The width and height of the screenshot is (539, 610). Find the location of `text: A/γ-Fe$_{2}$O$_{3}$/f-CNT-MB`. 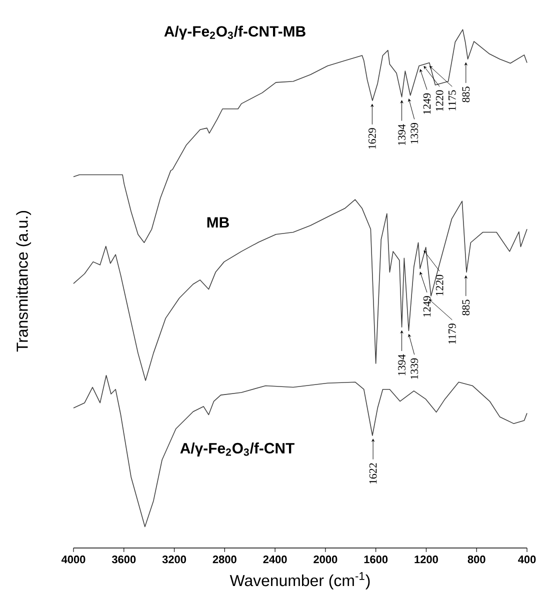

text: A/γ-Fe$_{2}$O$_{3}$/f-CNT-MB is located at coordinates (235, 33).